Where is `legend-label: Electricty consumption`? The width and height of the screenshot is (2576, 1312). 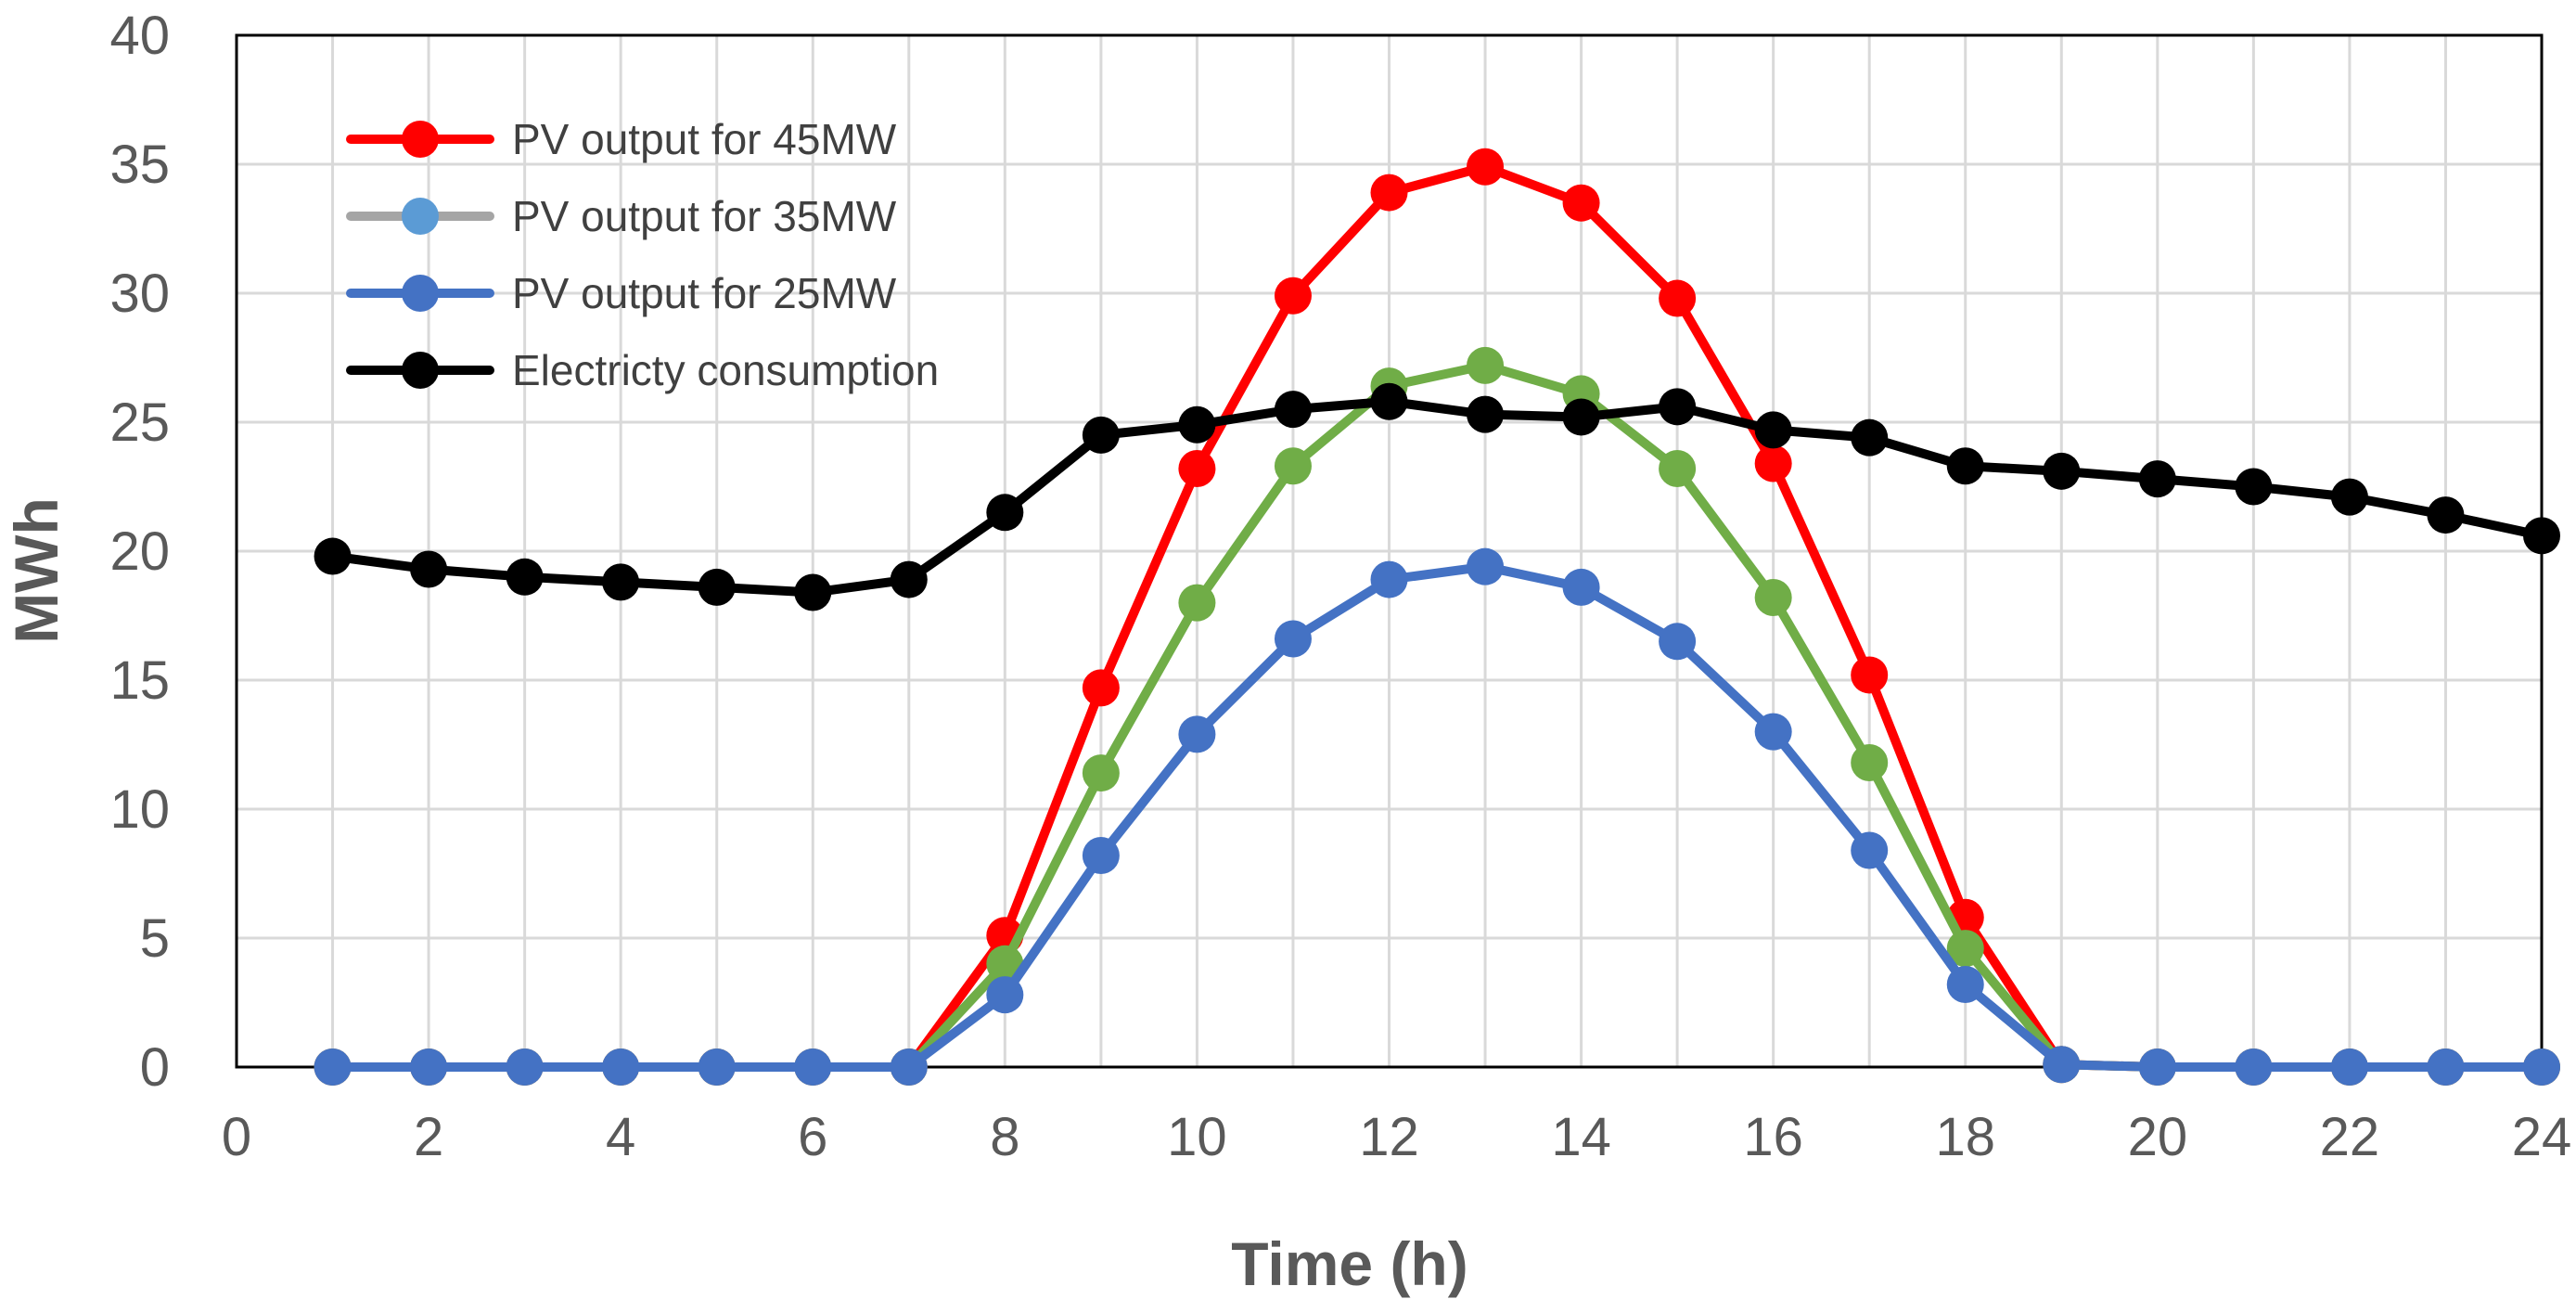 legend-label: Electricty consumption is located at coordinates (725, 370).